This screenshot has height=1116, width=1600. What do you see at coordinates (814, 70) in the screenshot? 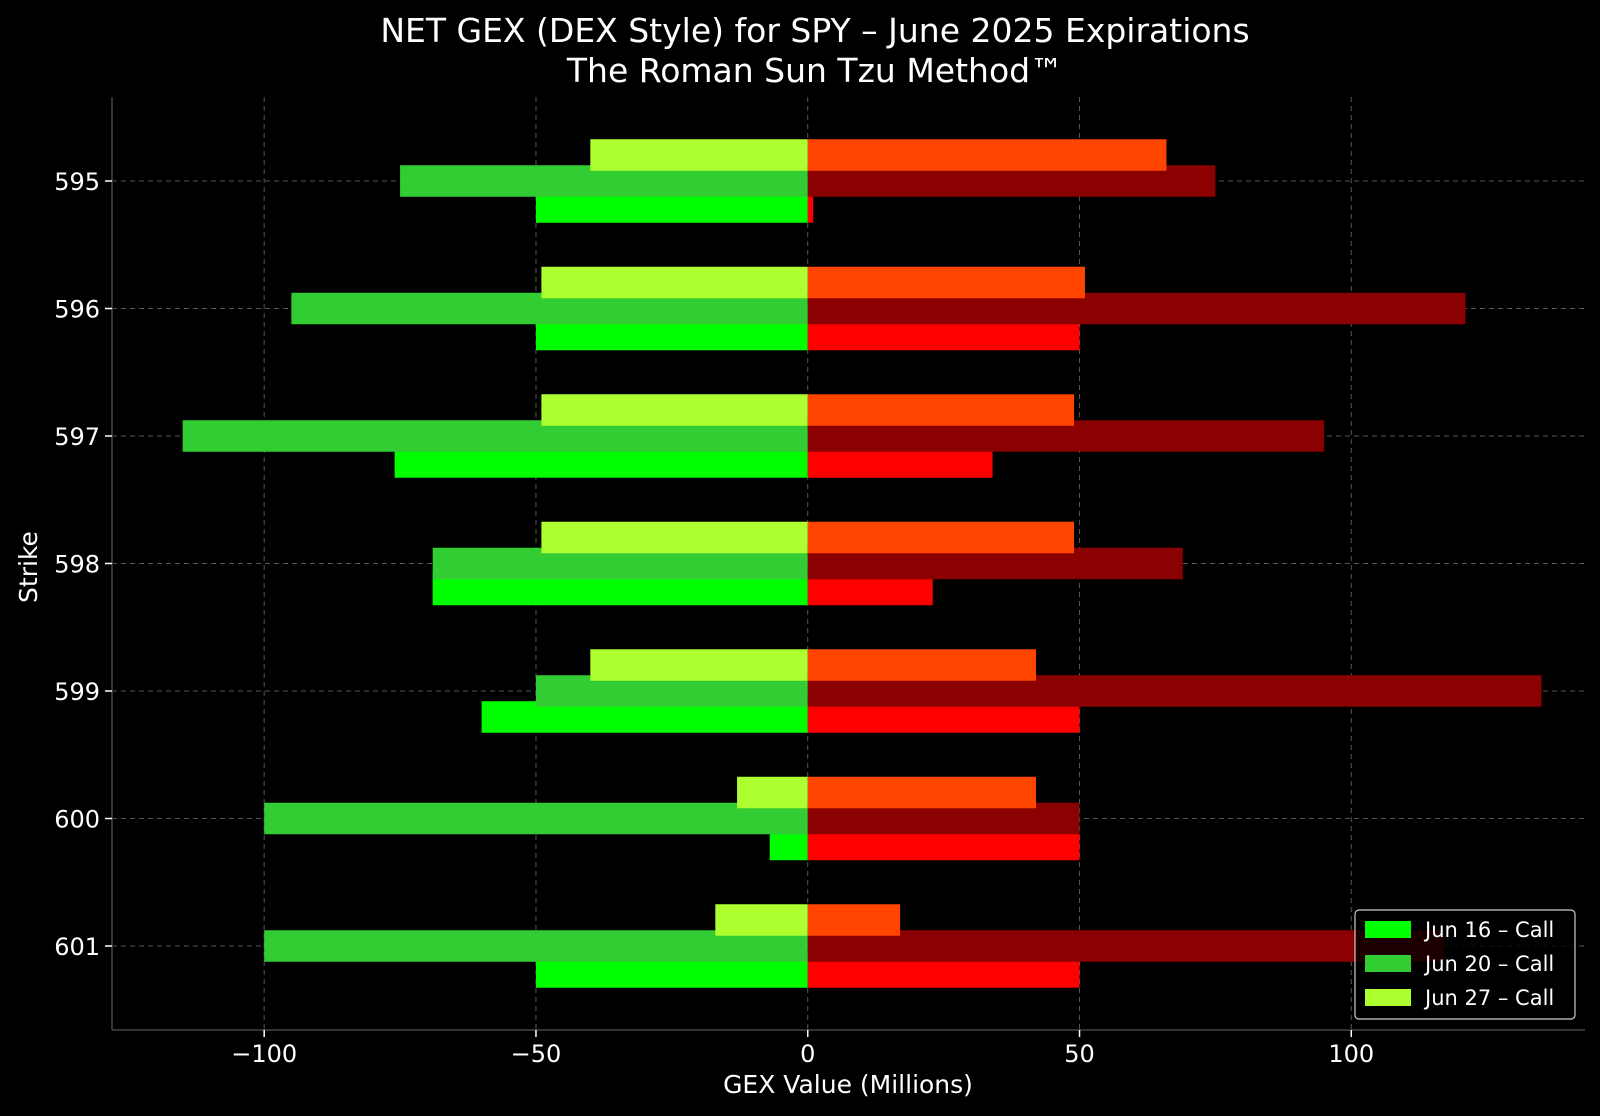
I see `chart-subtitle: The Roman Sun Tzu Method™` at bounding box center [814, 70].